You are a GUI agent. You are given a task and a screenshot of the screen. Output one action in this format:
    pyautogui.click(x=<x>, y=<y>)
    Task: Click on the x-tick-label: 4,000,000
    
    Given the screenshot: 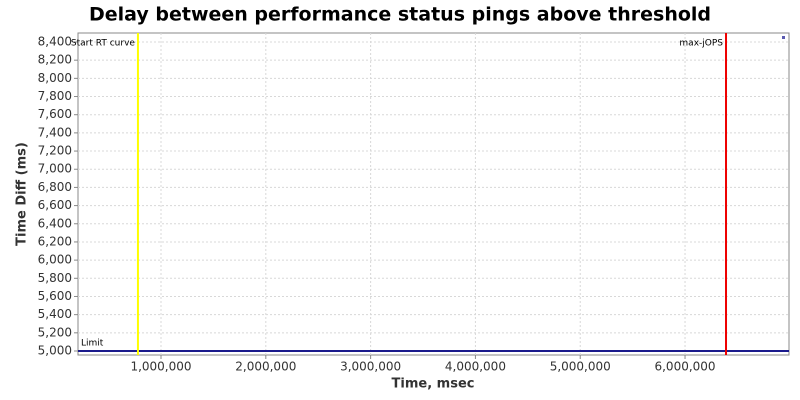 What is the action you would take?
    pyautogui.click(x=475, y=367)
    